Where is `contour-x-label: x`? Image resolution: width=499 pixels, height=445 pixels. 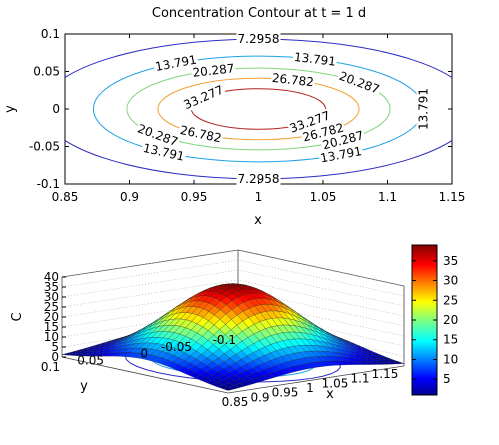
contour-x-label: x is located at coordinates (258, 220).